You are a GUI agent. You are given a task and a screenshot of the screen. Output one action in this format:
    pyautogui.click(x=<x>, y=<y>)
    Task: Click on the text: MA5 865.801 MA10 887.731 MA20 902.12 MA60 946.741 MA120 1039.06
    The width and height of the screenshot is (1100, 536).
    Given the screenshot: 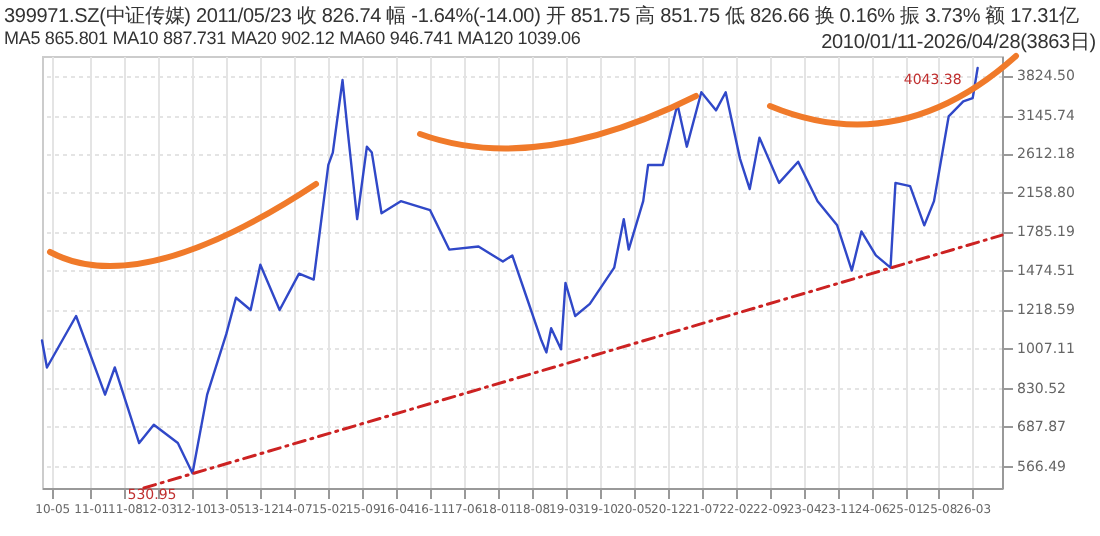 What is the action you would take?
    pyautogui.click(x=292, y=38)
    